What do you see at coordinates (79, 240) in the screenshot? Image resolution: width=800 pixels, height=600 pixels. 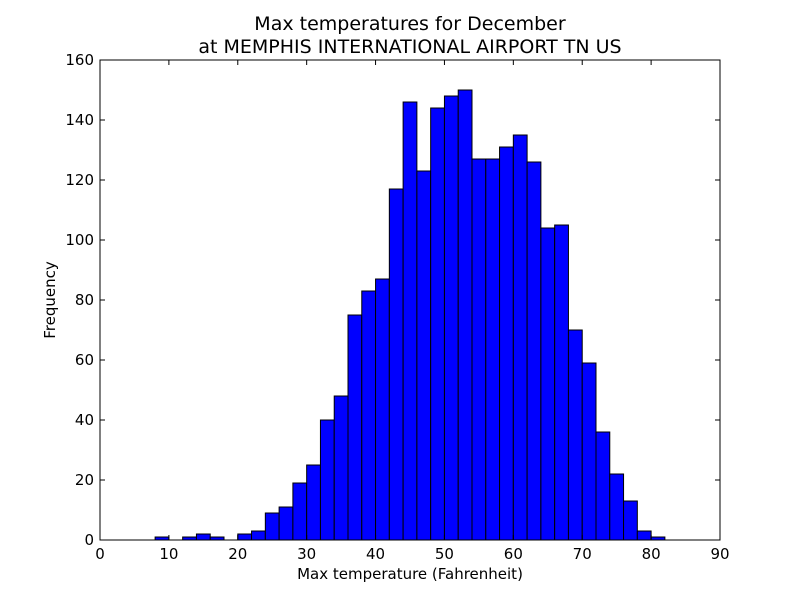 I see `y-tick-label: 100` at bounding box center [79, 240].